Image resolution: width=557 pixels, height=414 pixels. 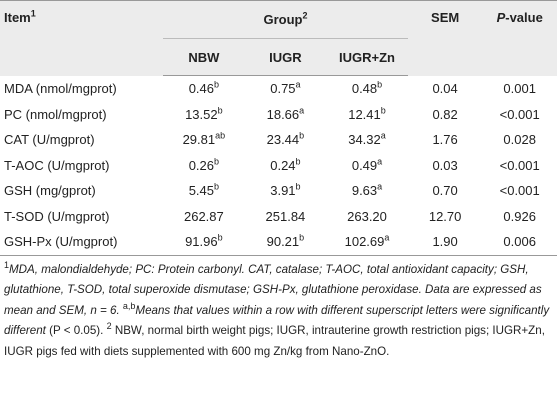 I want to click on row-label: T-SOD (U/mgprot), so click(x=57, y=216).